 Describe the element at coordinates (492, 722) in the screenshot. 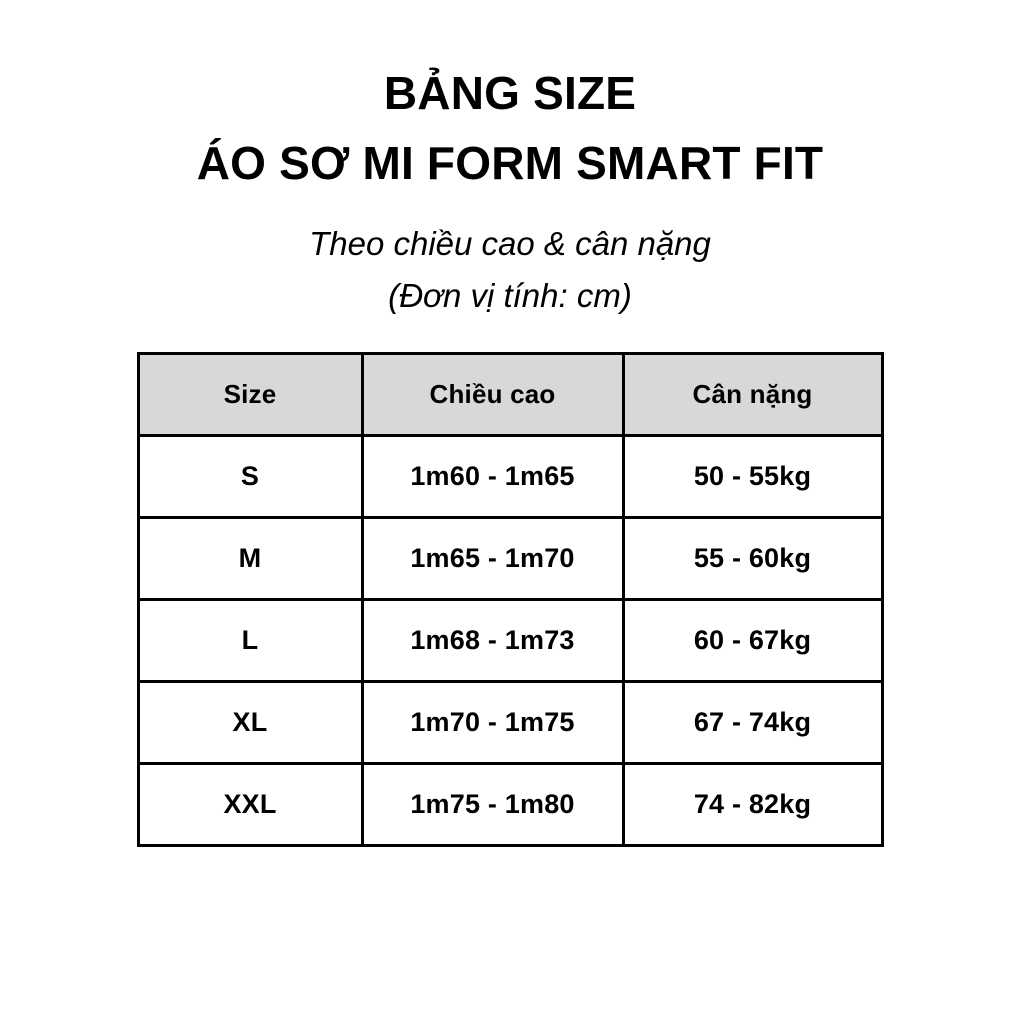

I see `height-cell: 1m70 - 1m75` at that location.